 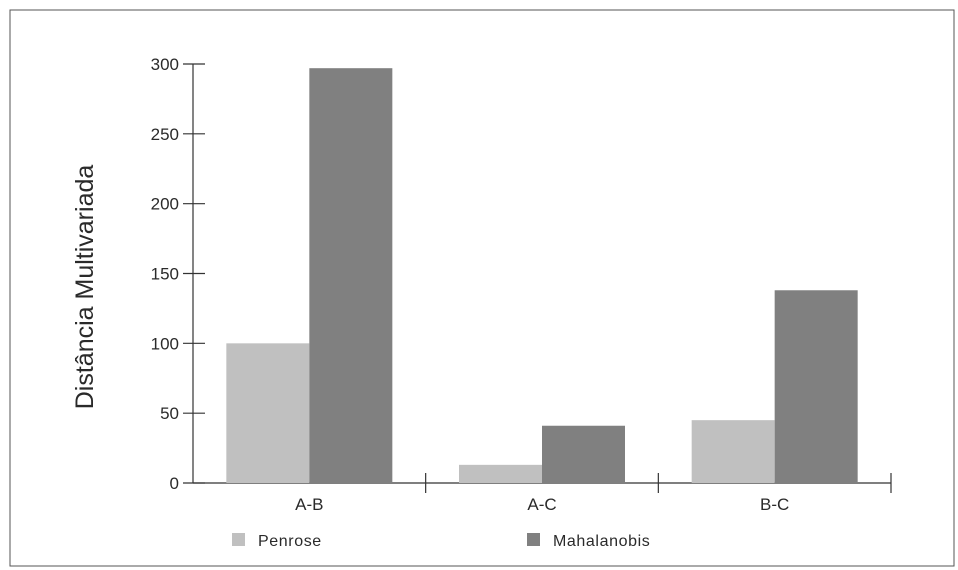 What do you see at coordinates (165, 134) in the screenshot?
I see `y-tick-label: 250` at bounding box center [165, 134].